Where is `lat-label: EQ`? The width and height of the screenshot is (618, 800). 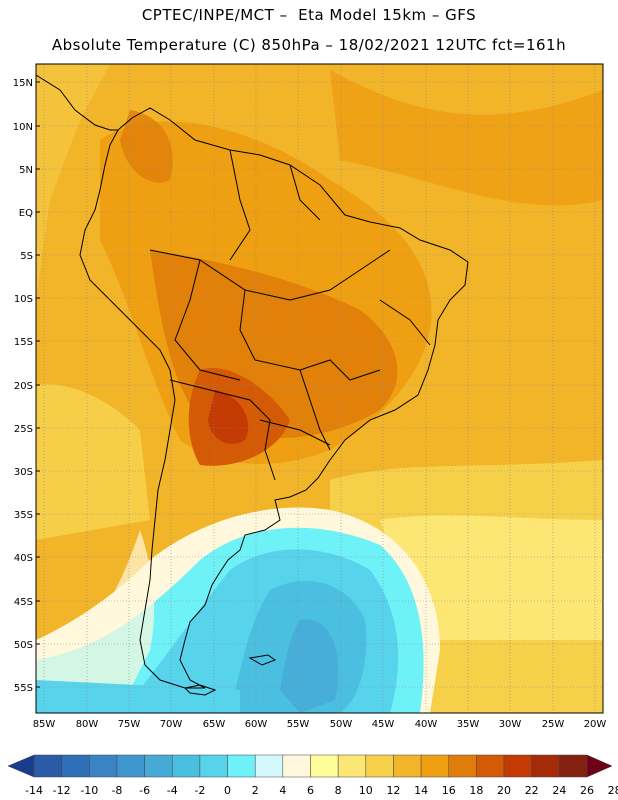
lat-label: EQ is located at coordinates (26, 213).